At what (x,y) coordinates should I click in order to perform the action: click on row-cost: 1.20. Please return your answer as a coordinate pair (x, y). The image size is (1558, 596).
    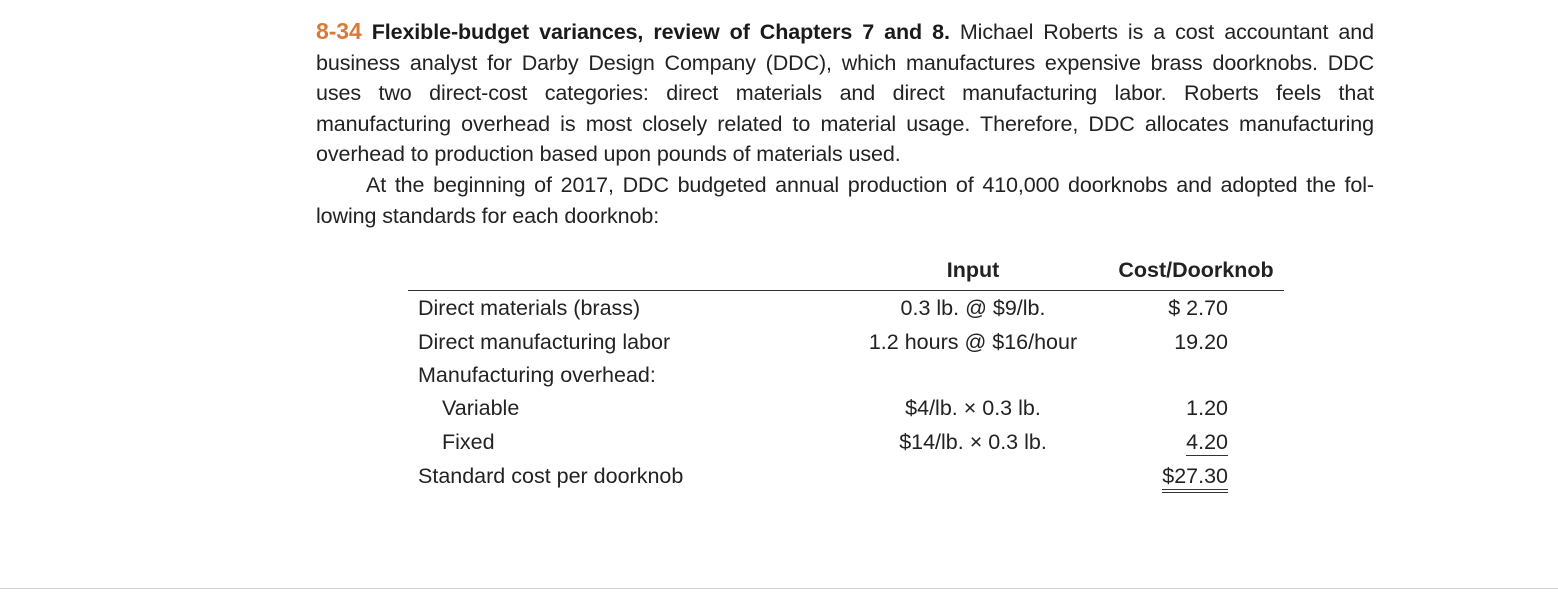
    Looking at the image, I should click on (1207, 408).